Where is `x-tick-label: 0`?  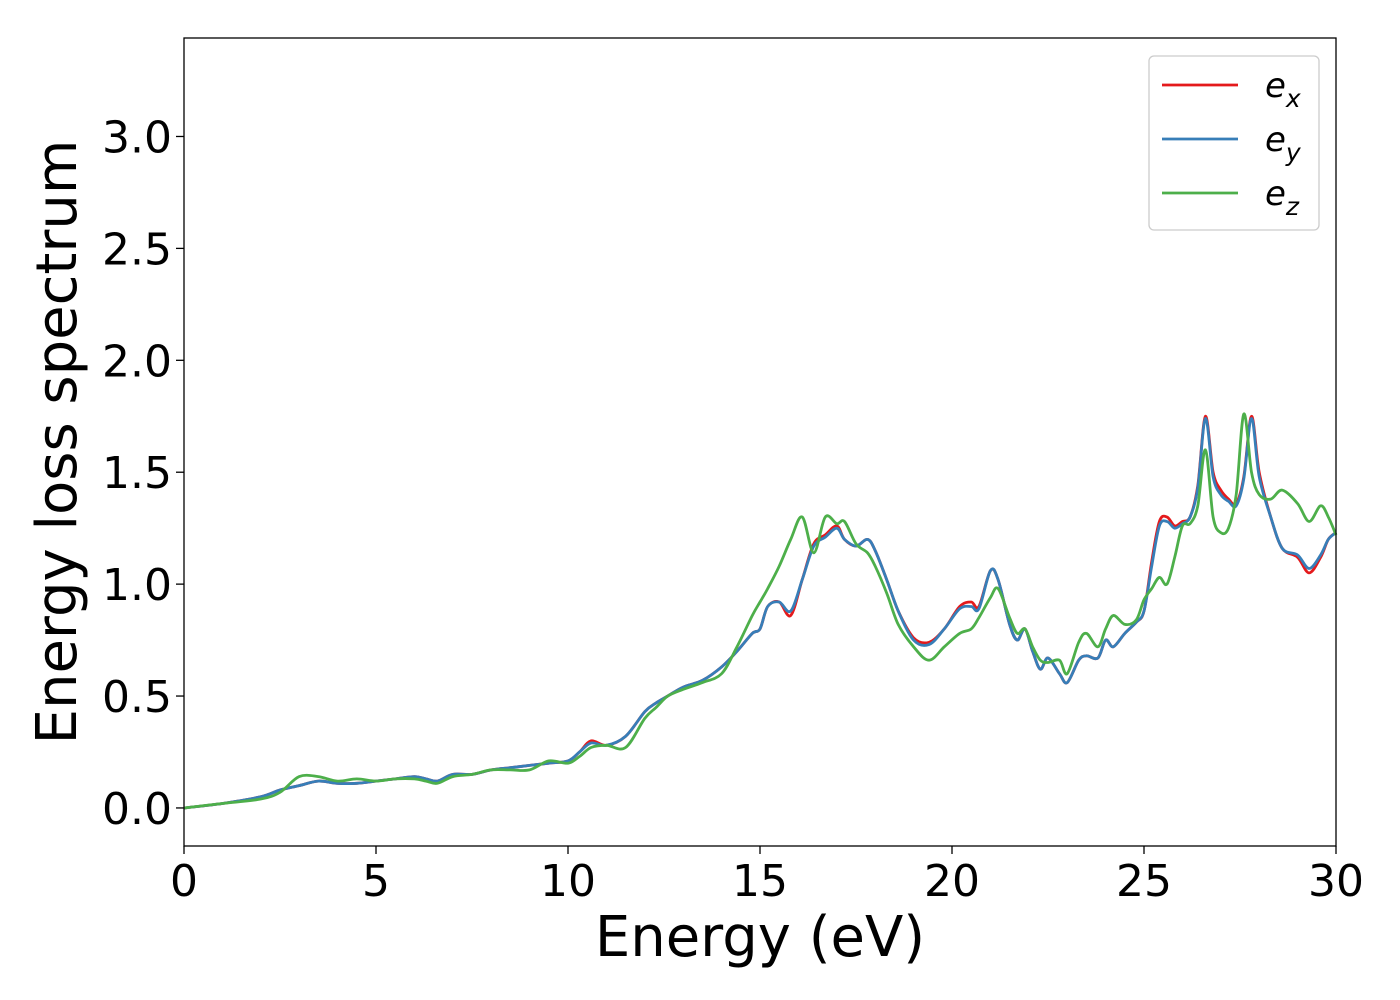 x-tick-label: 0 is located at coordinates (184, 881).